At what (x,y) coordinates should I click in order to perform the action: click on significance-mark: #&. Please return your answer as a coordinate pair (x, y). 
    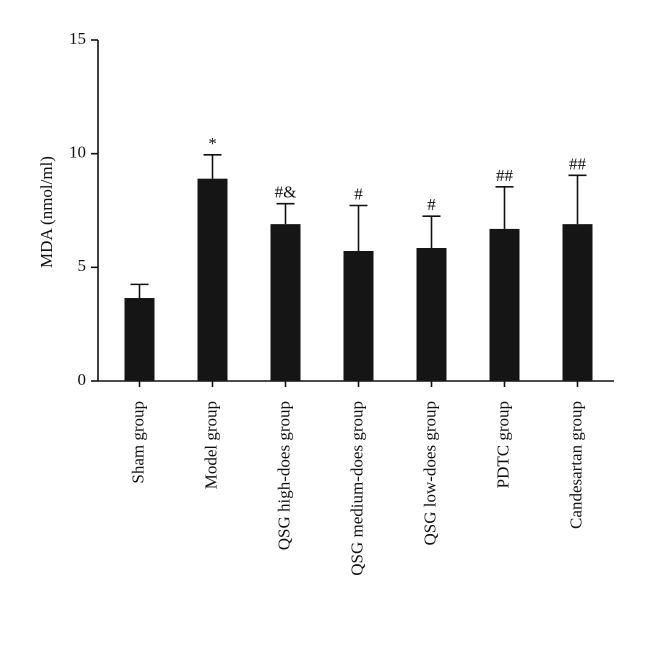
    Looking at the image, I should click on (286, 192).